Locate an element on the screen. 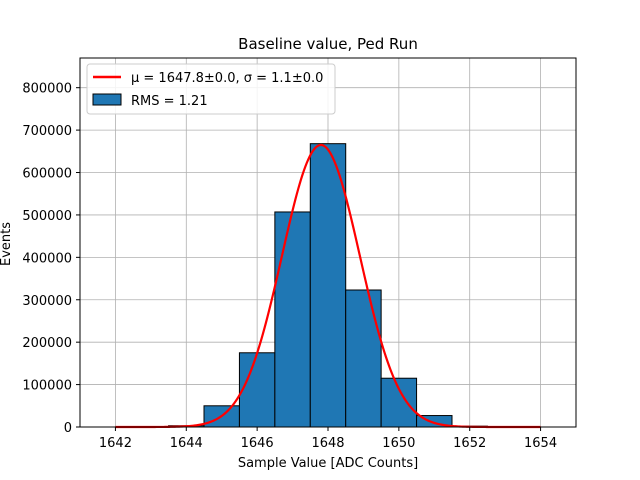 The image size is (640, 480). y-axis-label: Events is located at coordinates (7, 244).